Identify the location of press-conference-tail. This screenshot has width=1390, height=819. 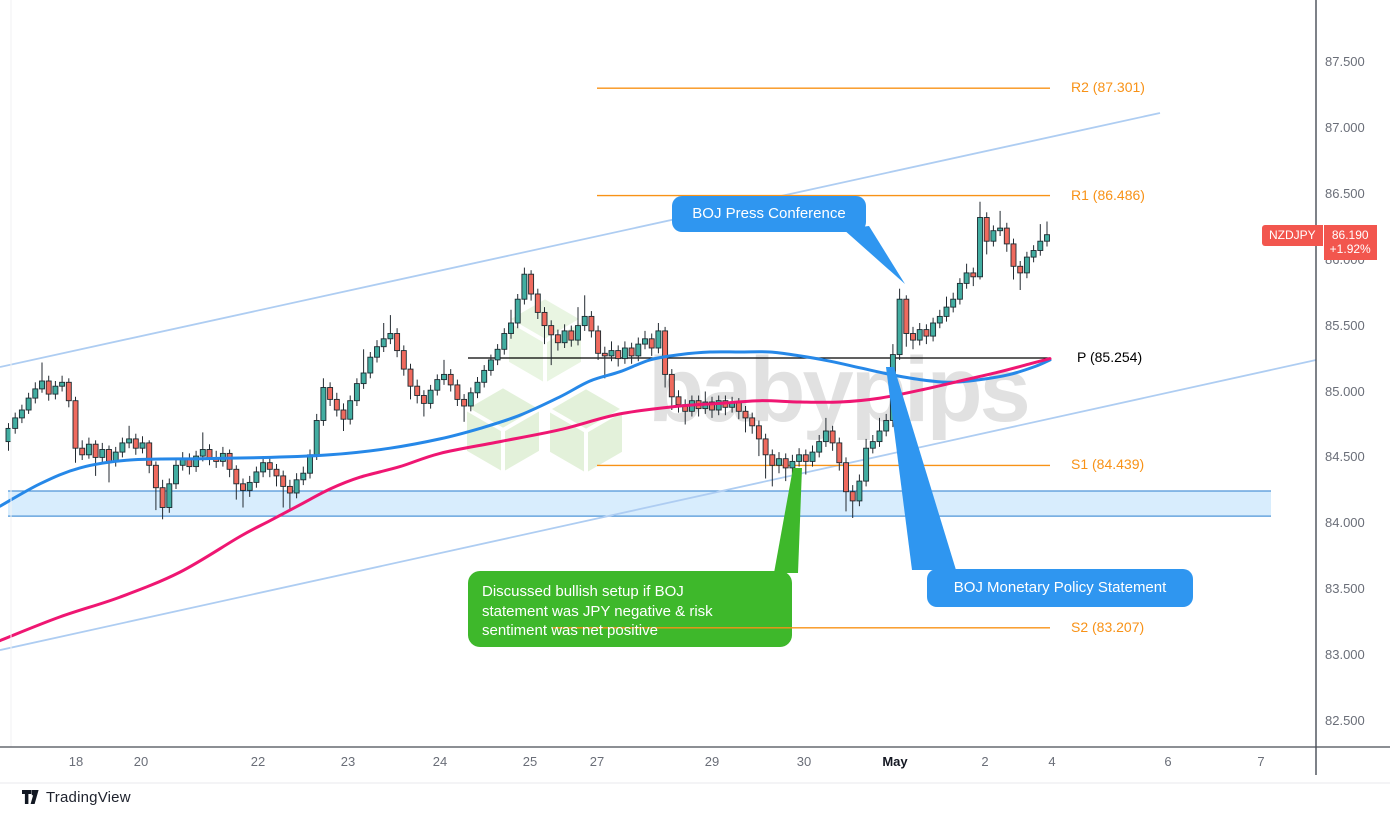
(874, 255).